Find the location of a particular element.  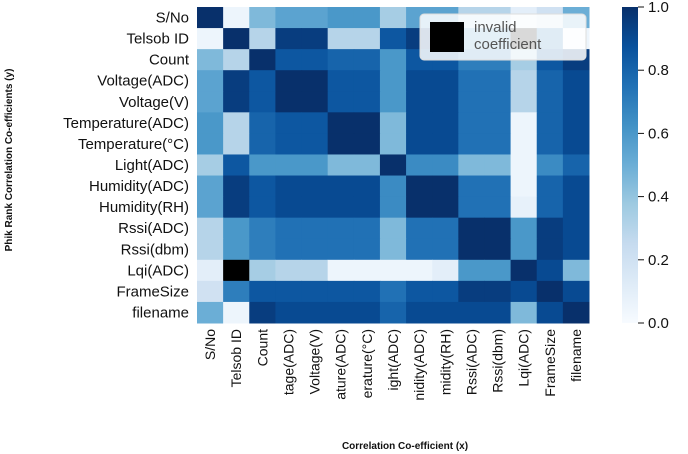

row-label: Temperature(ADC) is located at coordinates (126, 123).